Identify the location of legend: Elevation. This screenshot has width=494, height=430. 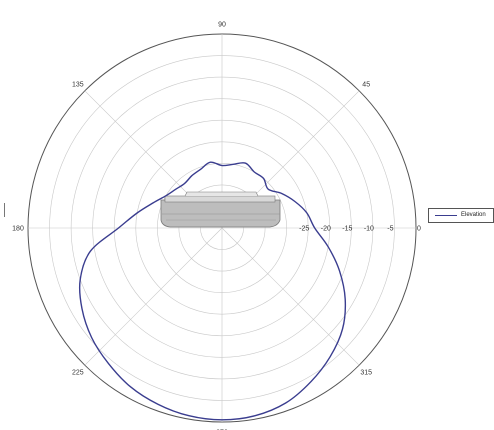
(461, 215).